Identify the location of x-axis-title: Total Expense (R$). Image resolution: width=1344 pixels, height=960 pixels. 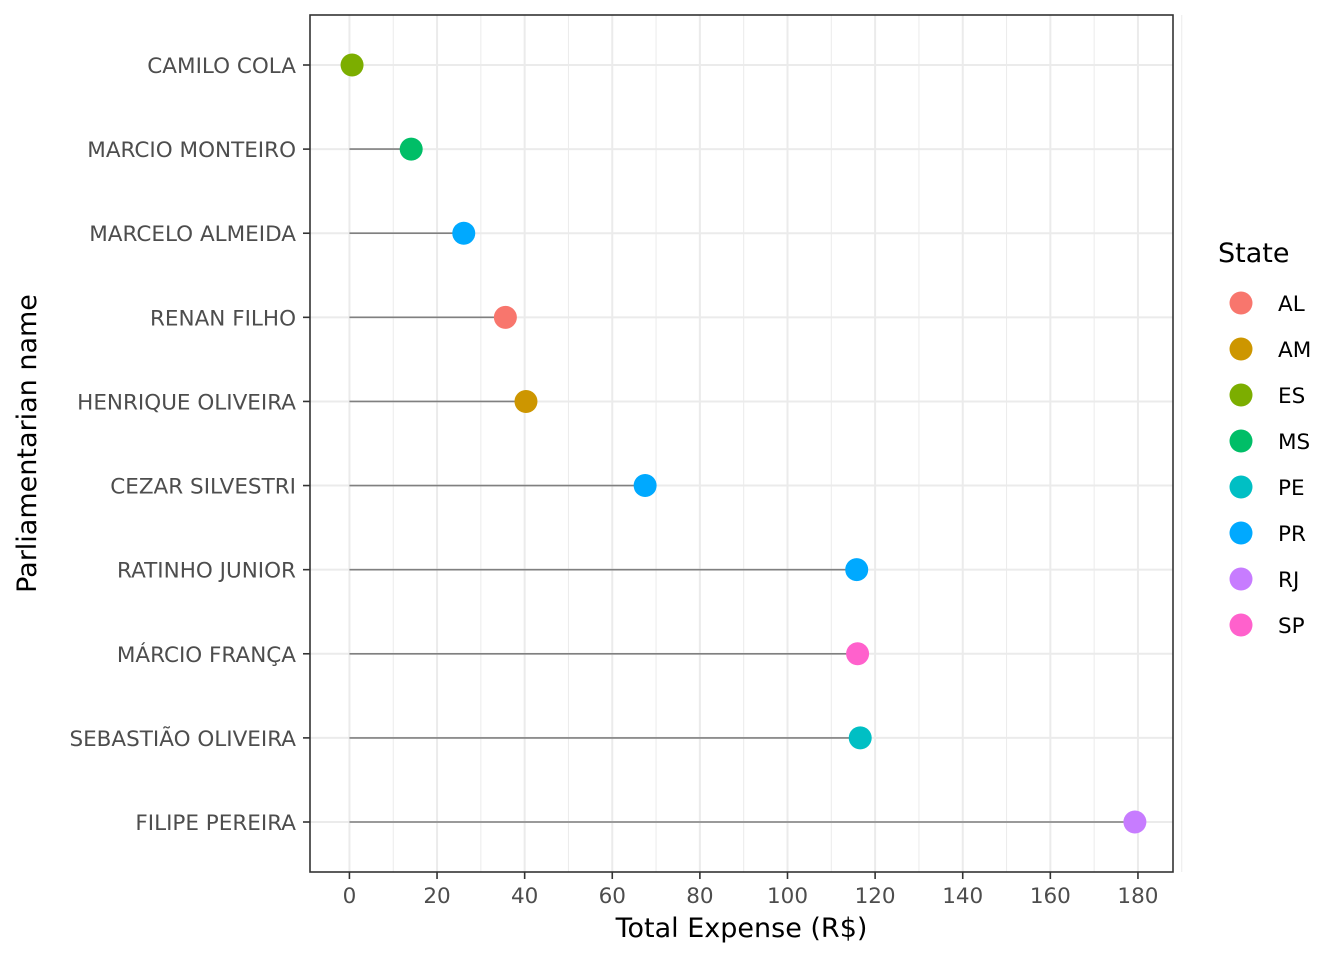
(741, 928).